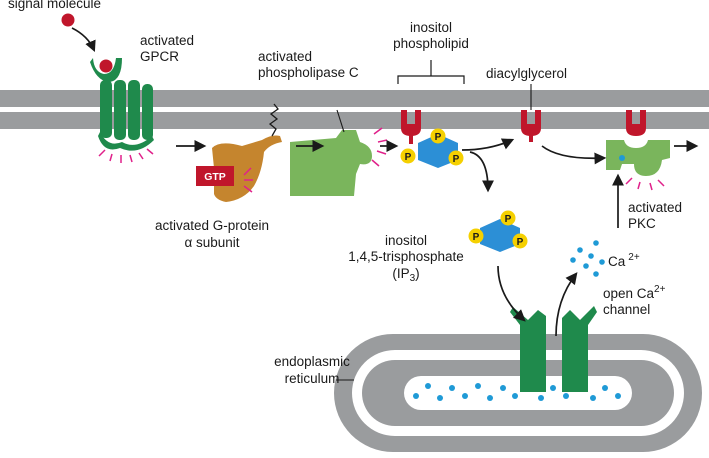 The height and width of the screenshot is (458, 709). I want to click on pkc-bound-calcium, so click(622, 158).